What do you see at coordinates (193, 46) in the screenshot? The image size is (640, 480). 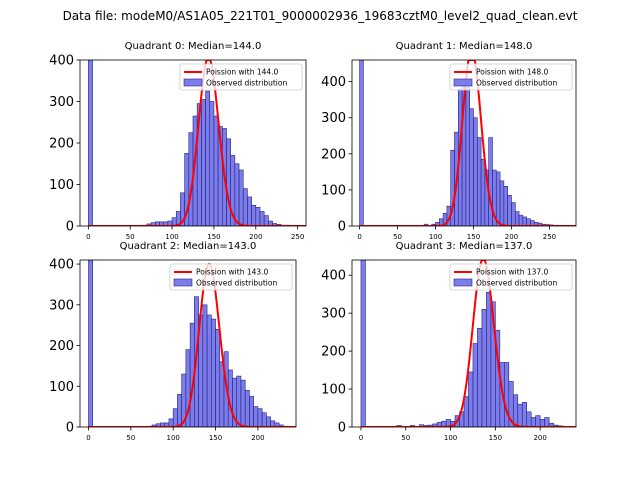 I see `panel-title: Quadrant 0: Median=144.0` at bounding box center [193, 46].